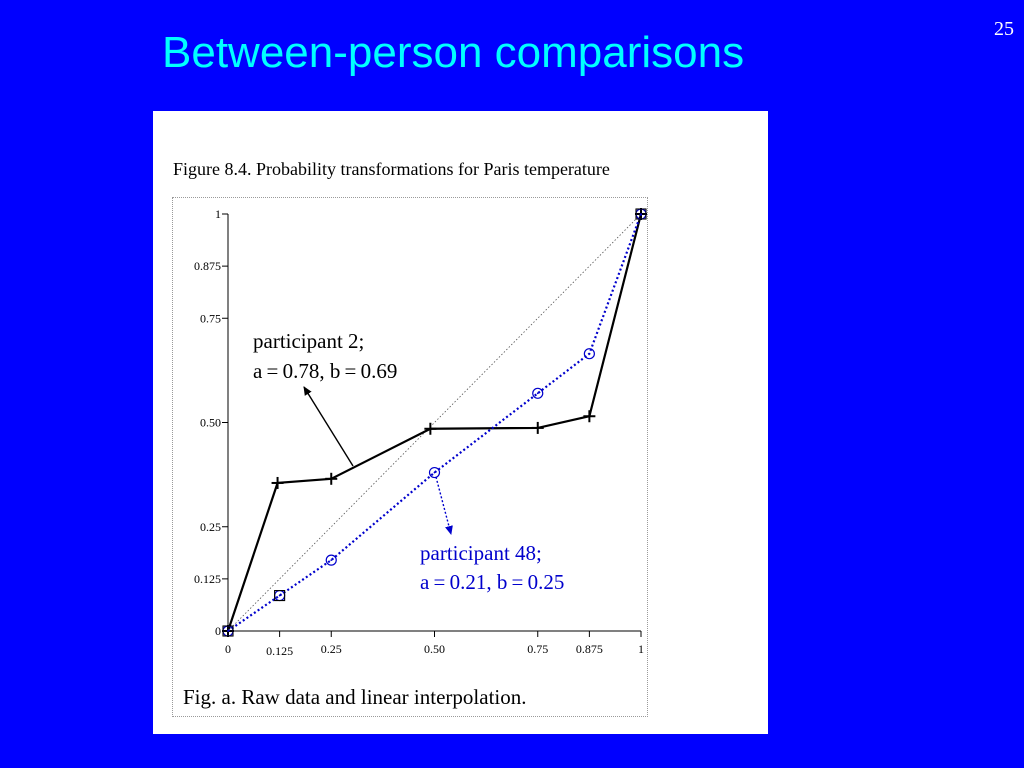 The image size is (1024, 768). I want to click on participant-48-arrow, so click(444, 505).